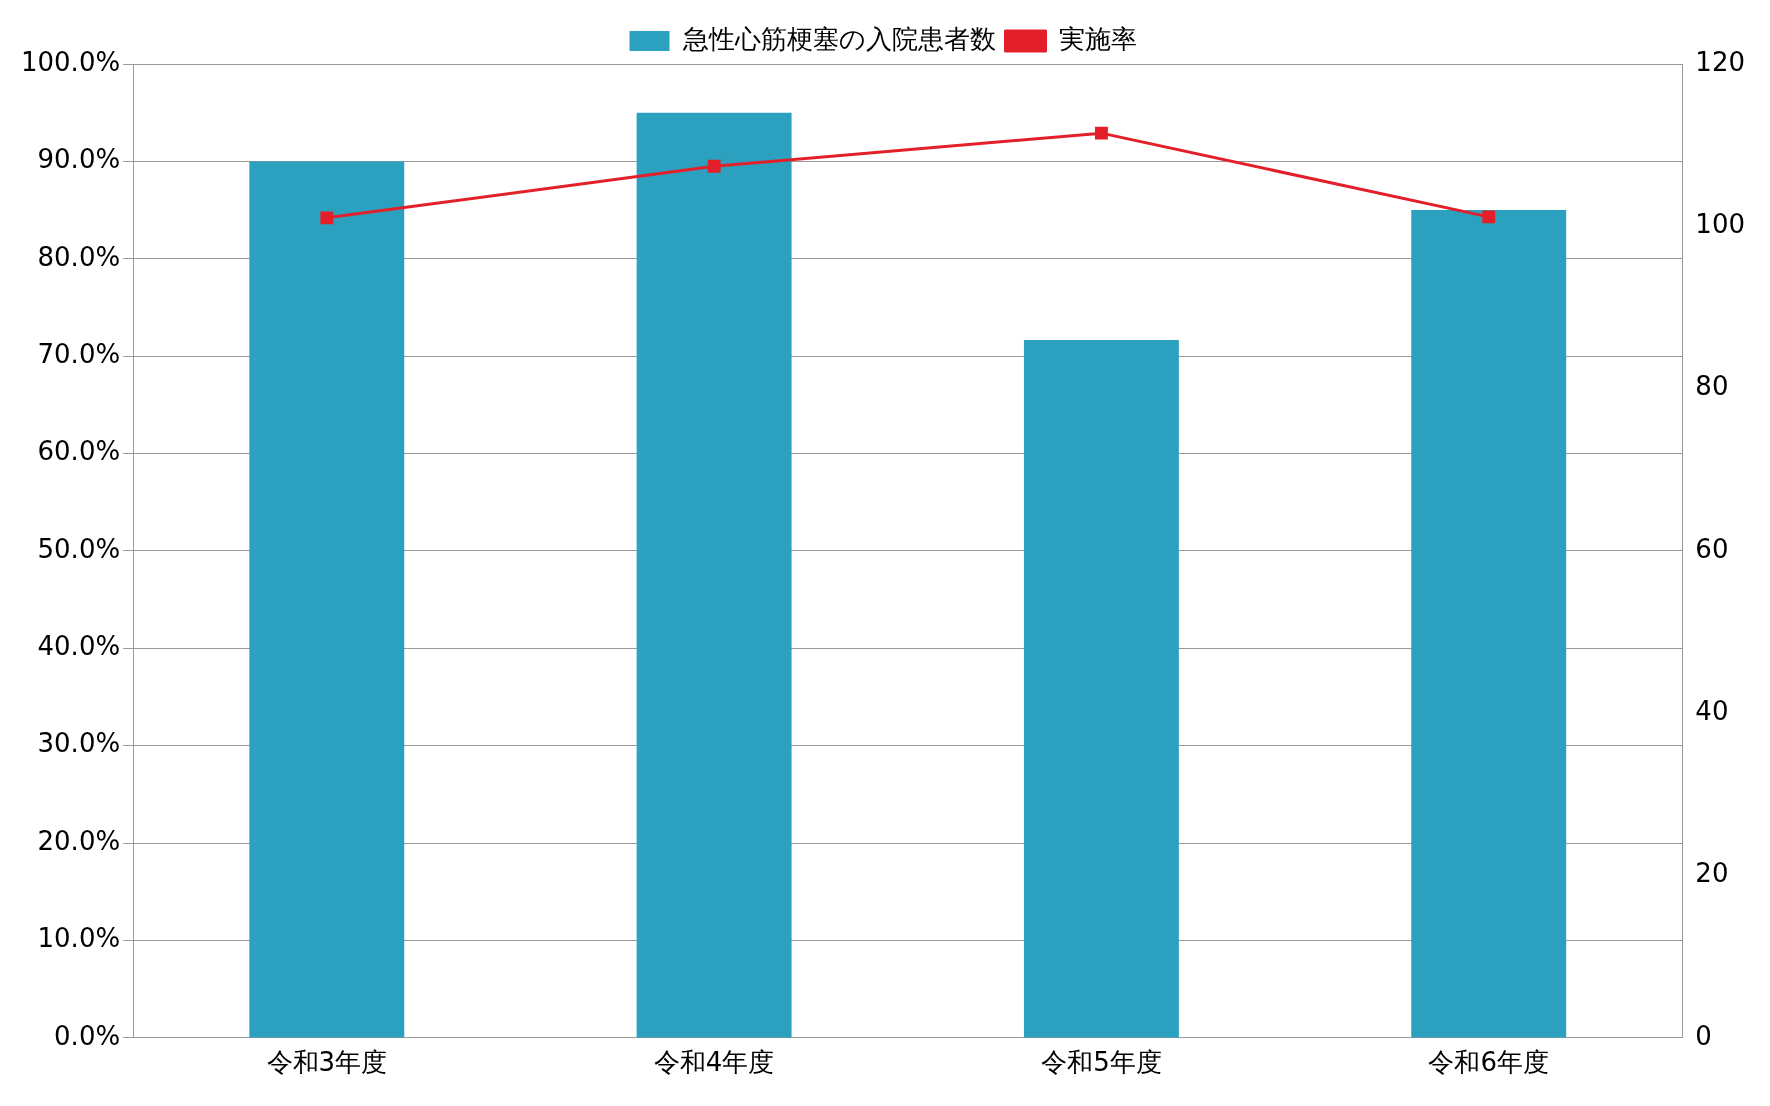 Image resolution: width=1770 pixels, height=1106 pixels. What do you see at coordinates (838, 38) in the screenshot?
I see `legend-label: 急性心筋梗塞の入院患者数` at bounding box center [838, 38].